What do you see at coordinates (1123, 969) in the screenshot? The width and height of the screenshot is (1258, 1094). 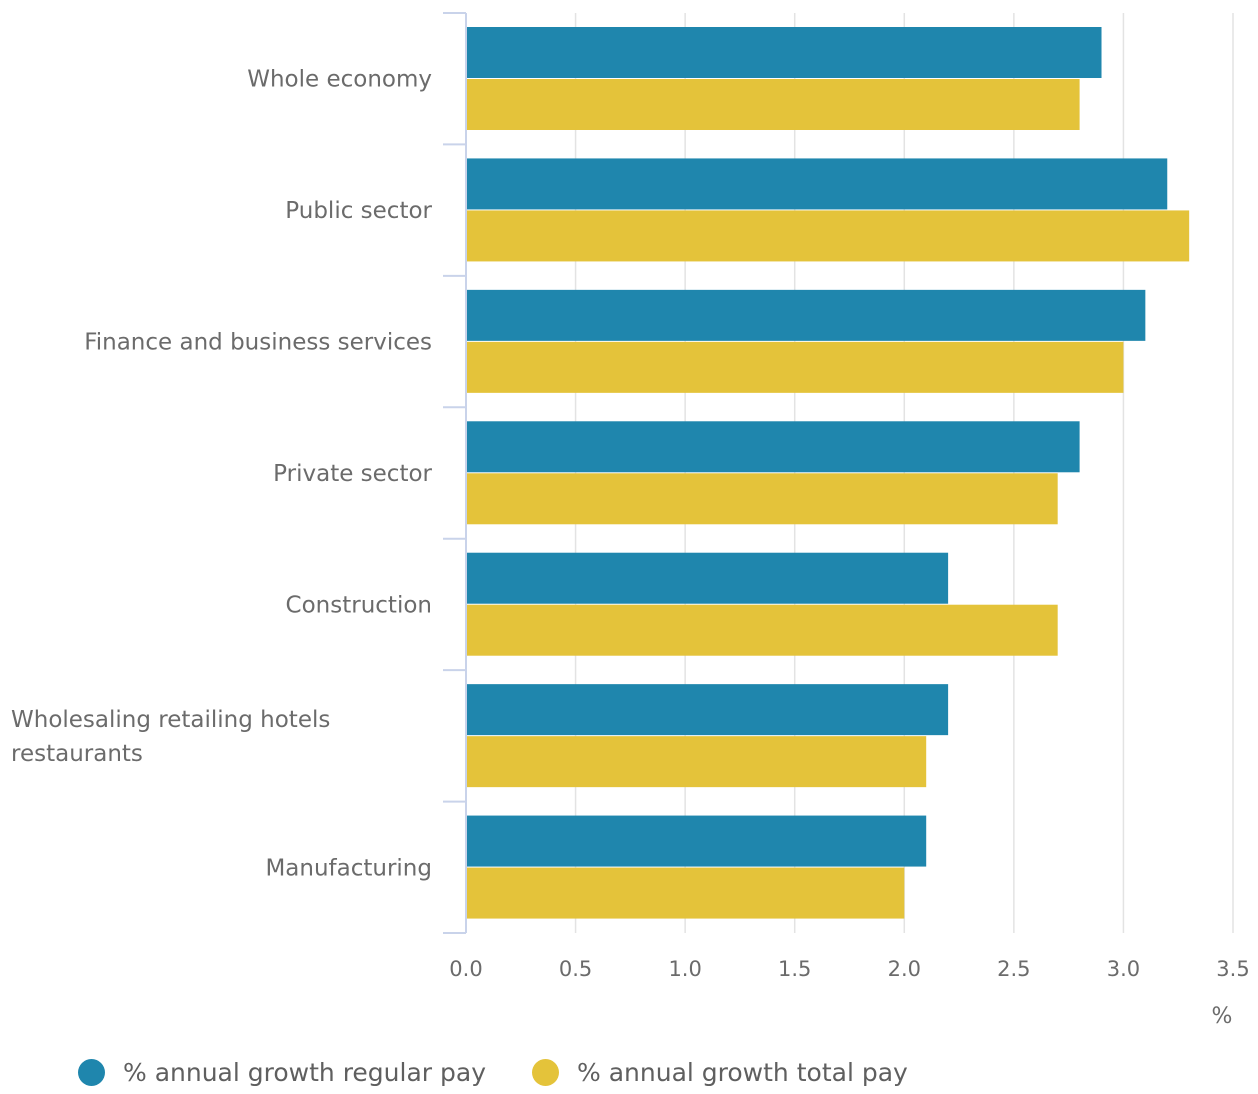 I see `x-tick-label: 3.0` at bounding box center [1123, 969].